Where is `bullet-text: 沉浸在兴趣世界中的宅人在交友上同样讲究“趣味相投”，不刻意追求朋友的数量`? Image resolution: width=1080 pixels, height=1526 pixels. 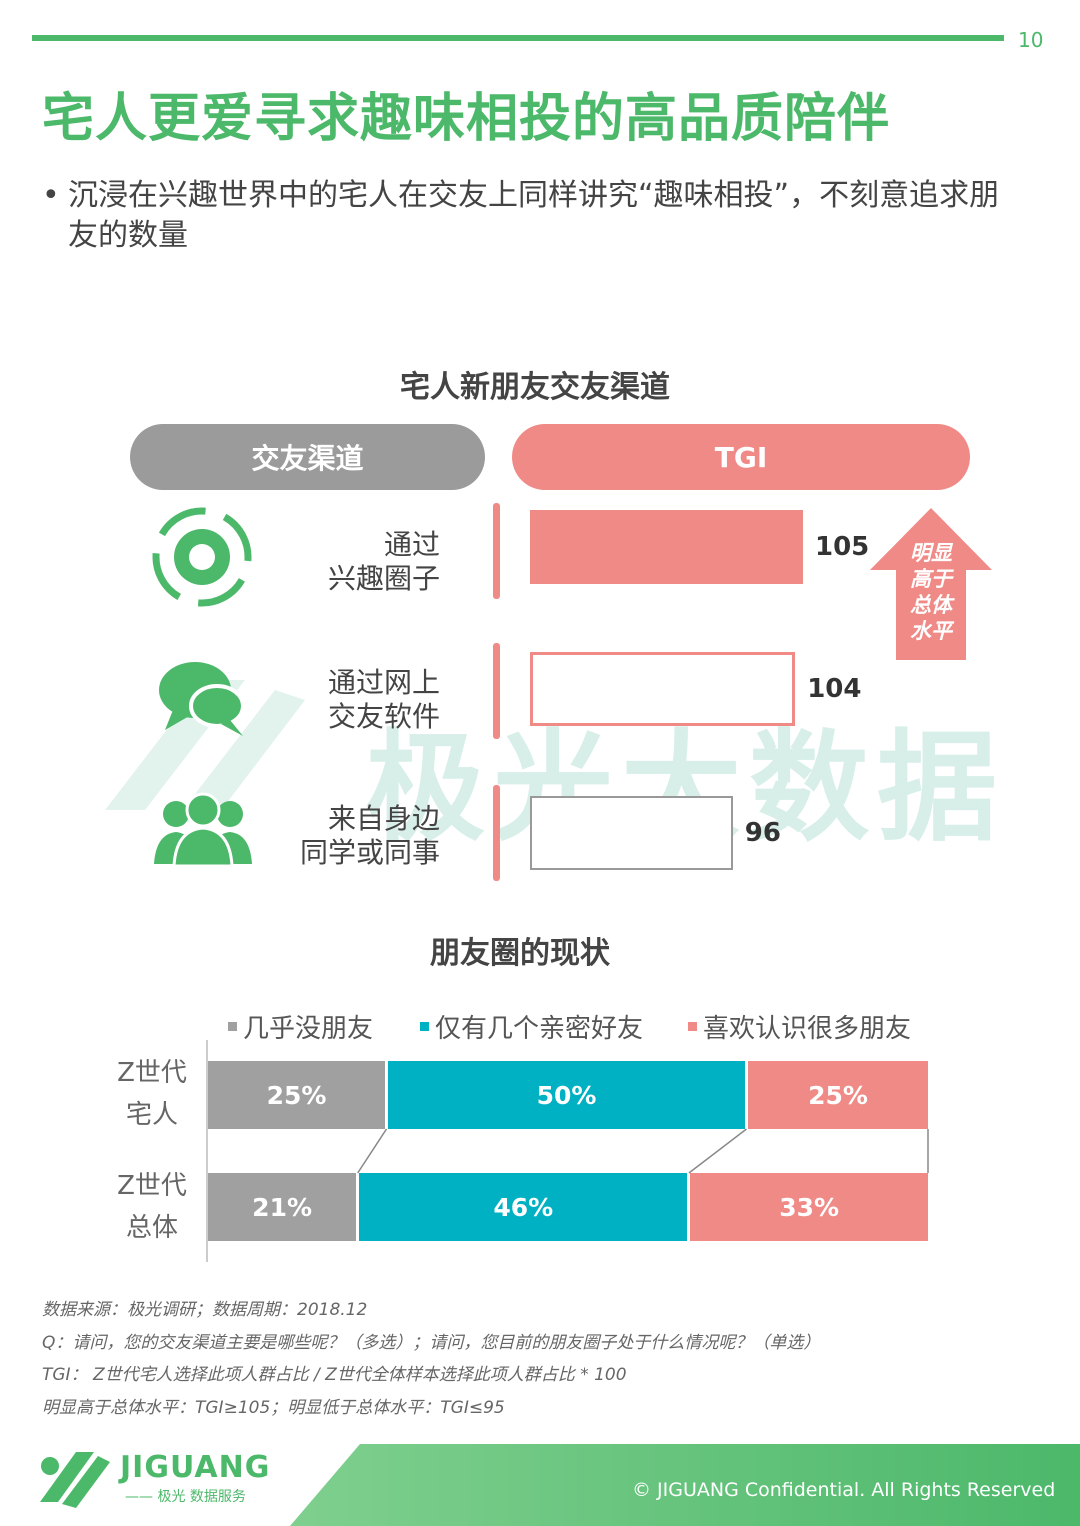
bullet-text: 沉浸在兴趣世界中的宅人在交友上同样讲究“趣味相投”，不刻意追求朋友的数量 is located at coordinates (534, 215).